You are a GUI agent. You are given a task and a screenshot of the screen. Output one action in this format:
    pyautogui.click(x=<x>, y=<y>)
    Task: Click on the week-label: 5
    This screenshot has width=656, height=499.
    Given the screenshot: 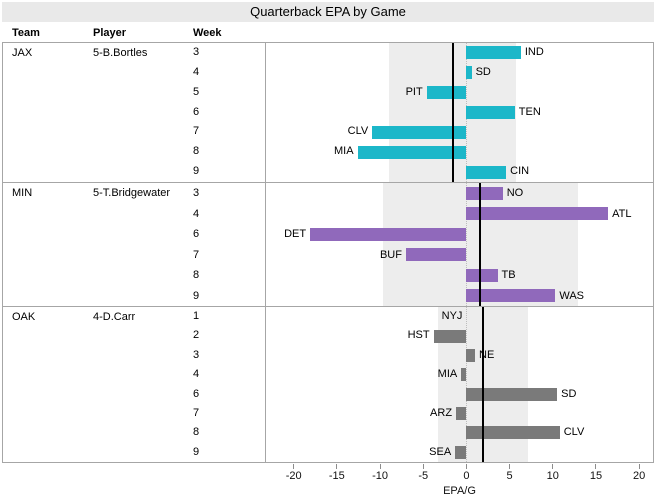 What is the action you would take?
    pyautogui.click(x=196, y=91)
    